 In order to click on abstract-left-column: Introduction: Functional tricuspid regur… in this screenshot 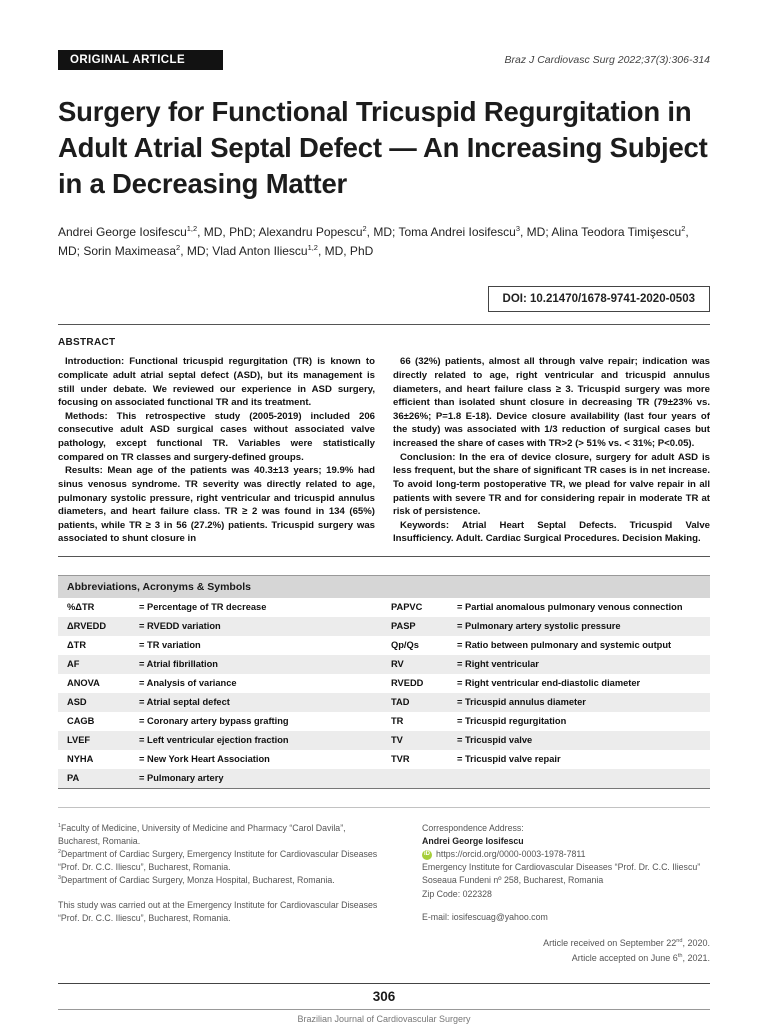, I will do `click(216, 450)`.